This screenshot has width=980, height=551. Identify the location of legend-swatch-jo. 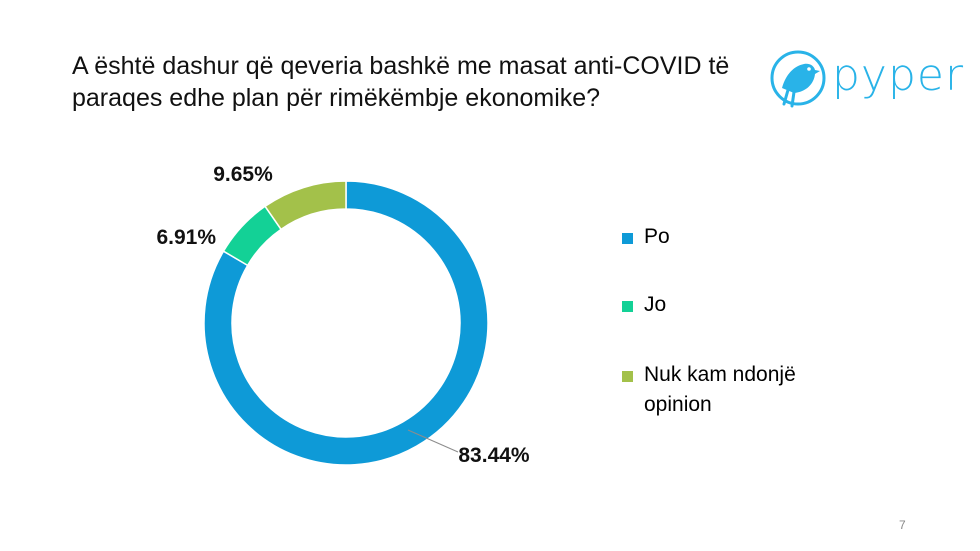
(627, 306).